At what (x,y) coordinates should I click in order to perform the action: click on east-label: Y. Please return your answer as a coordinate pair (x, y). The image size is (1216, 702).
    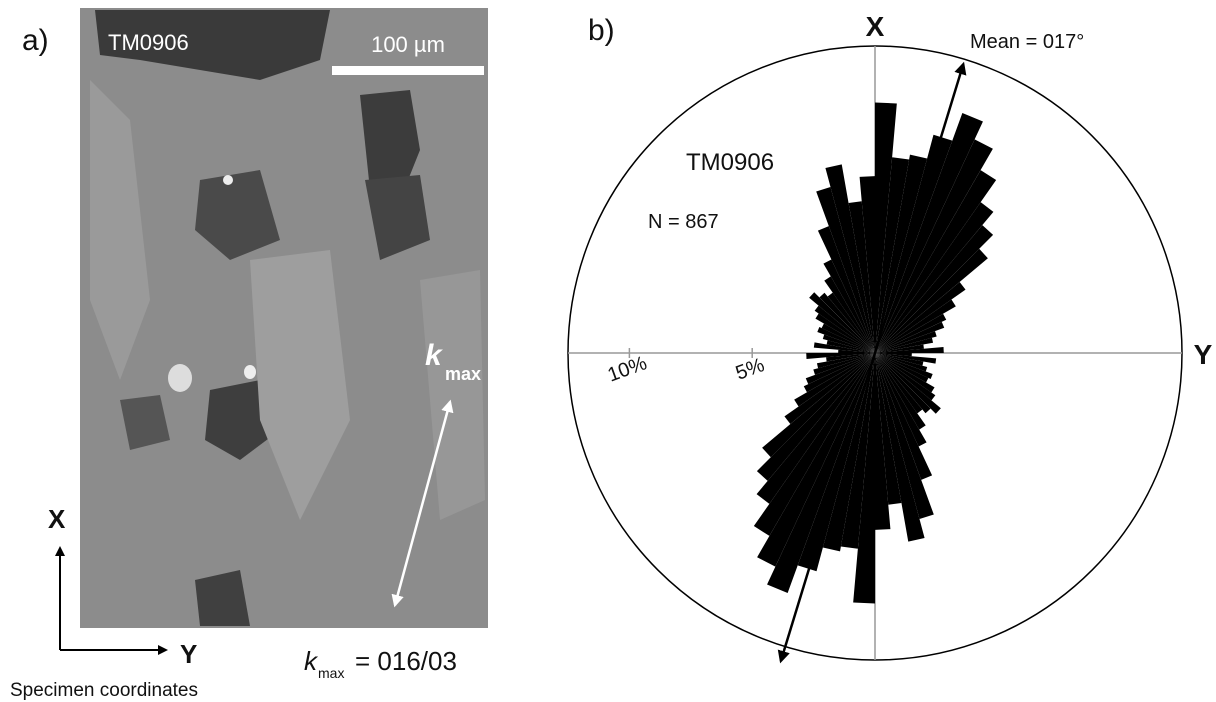
    Looking at the image, I should click on (1203, 354).